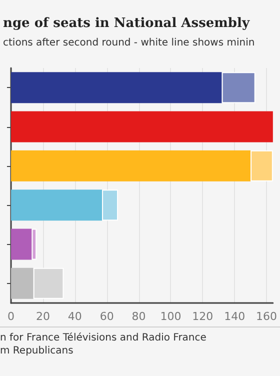 The height and width of the screenshot is (376, 280). I want to click on x-tick-label: 160, so click(267, 316).